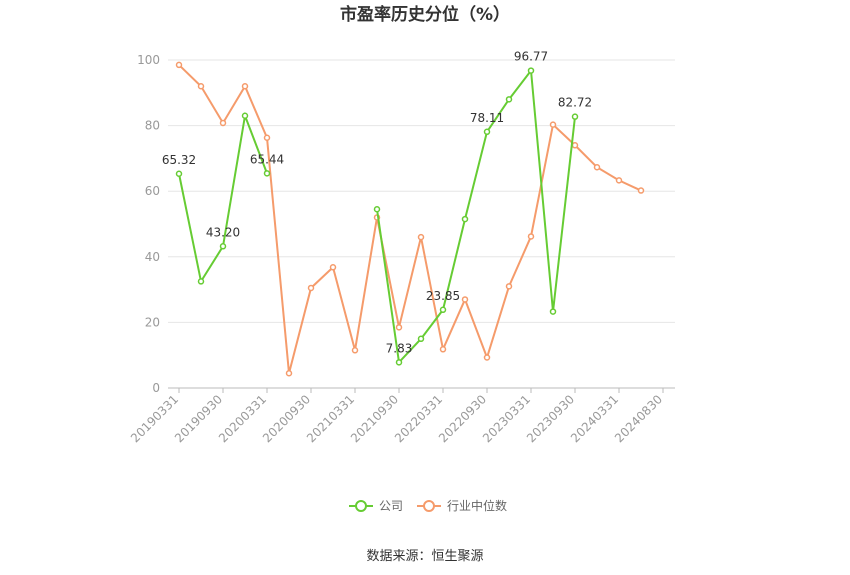 Image resolution: width=850 pixels, height=575 pixels. I want to click on y-tick-label: 20, so click(152, 322).